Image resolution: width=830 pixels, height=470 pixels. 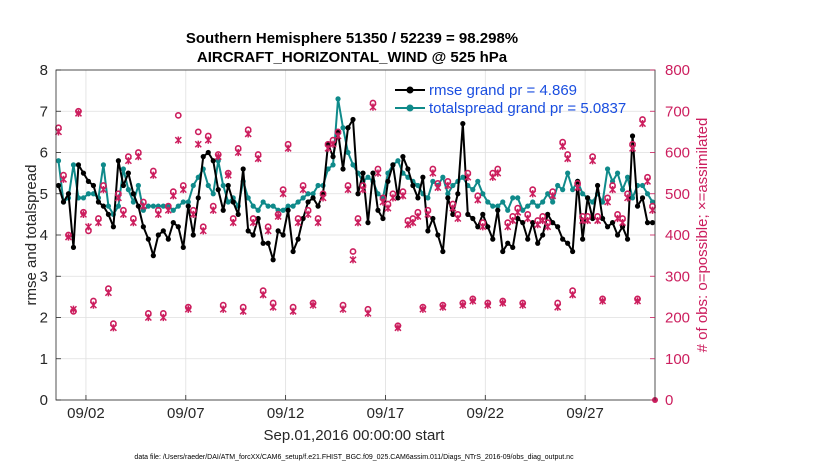 I want to click on right-y-tick-label-0: 0, so click(x=669, y=400).